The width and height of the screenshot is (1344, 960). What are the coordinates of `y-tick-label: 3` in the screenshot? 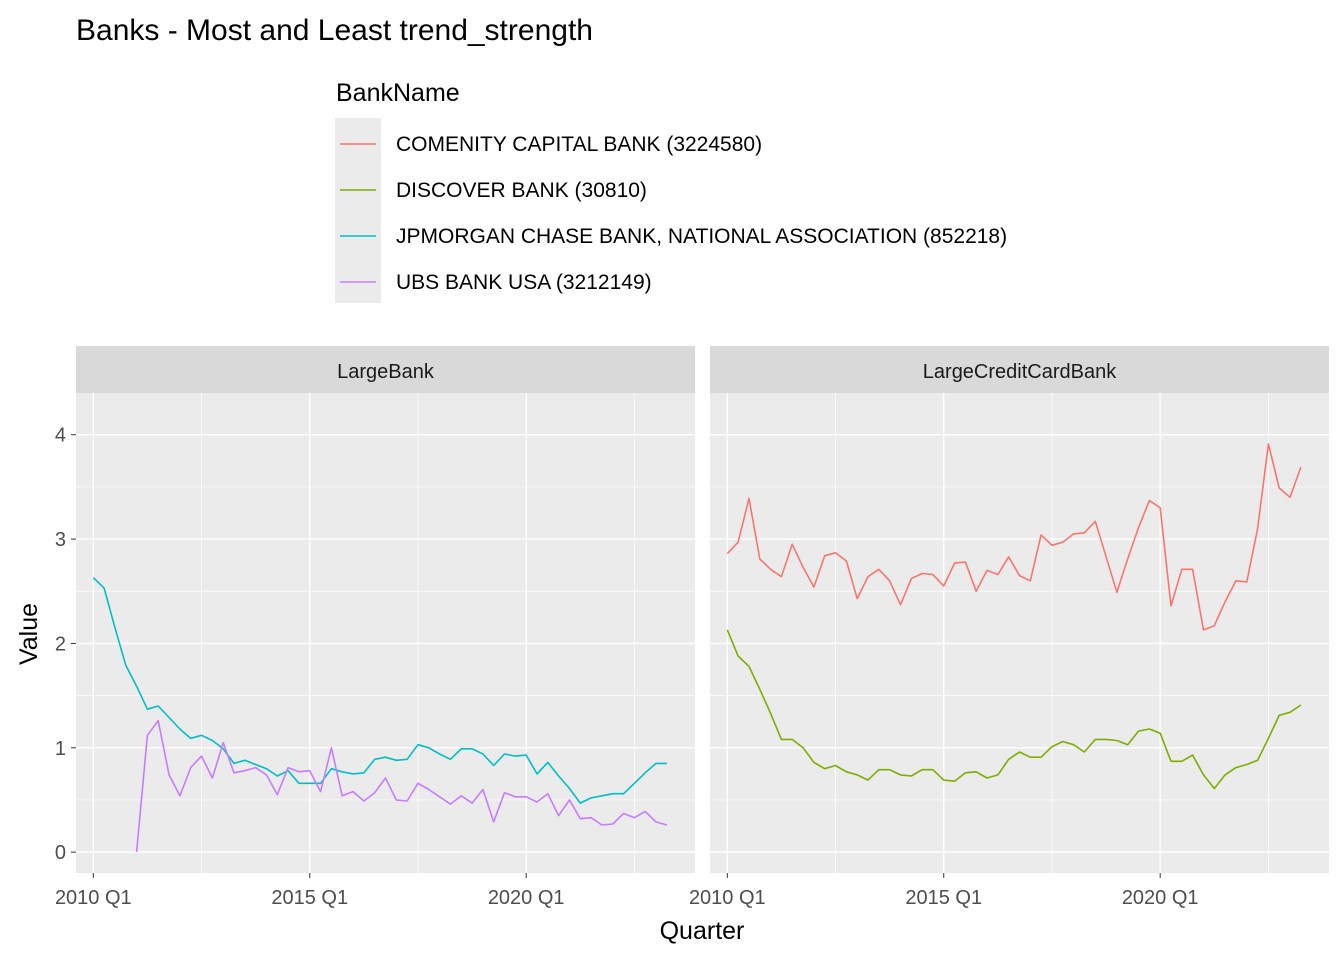 It's located at (60, 540).